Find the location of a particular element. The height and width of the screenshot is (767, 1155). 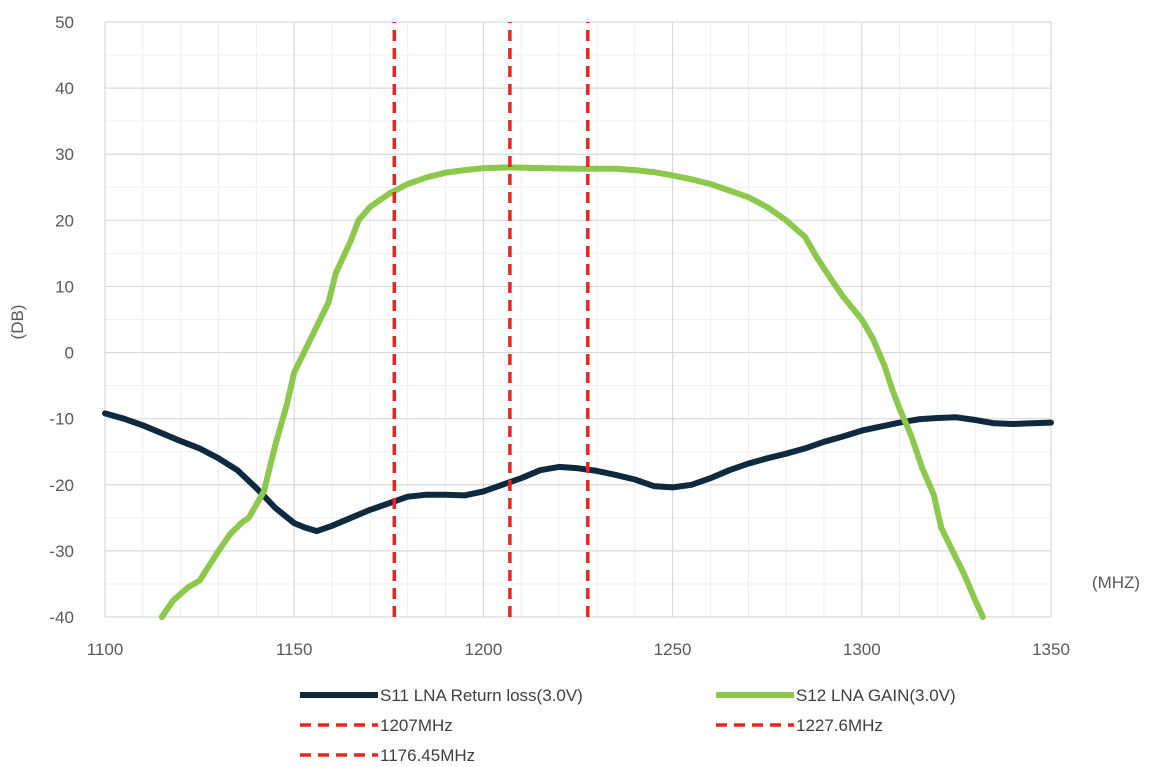

x-axis-title: (MHZ) is located at coordinates (1116, 582).